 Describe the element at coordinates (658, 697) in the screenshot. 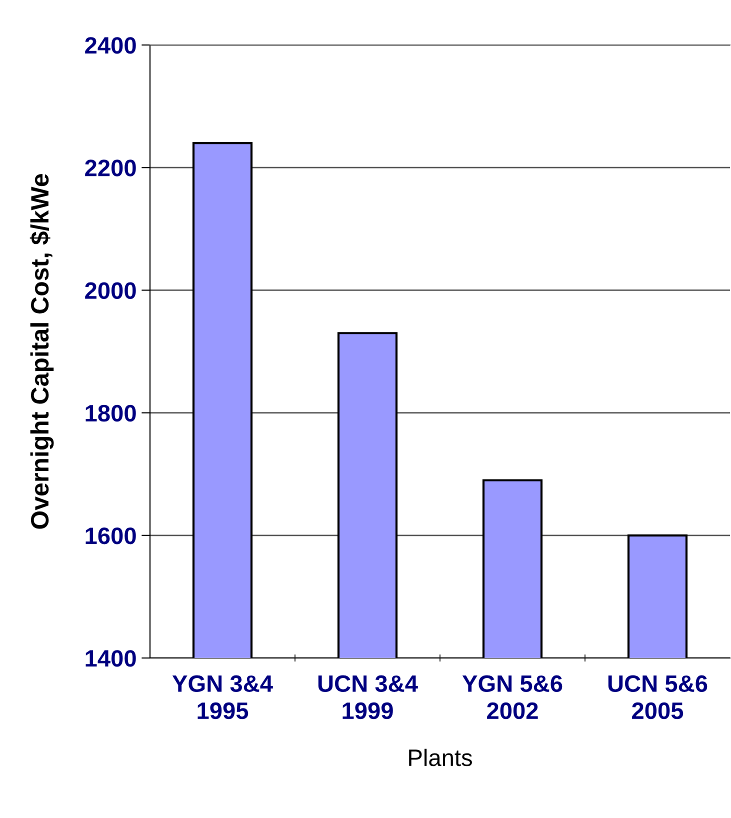

I see `x-tick-label: UCN 5&6 2005` at that location.